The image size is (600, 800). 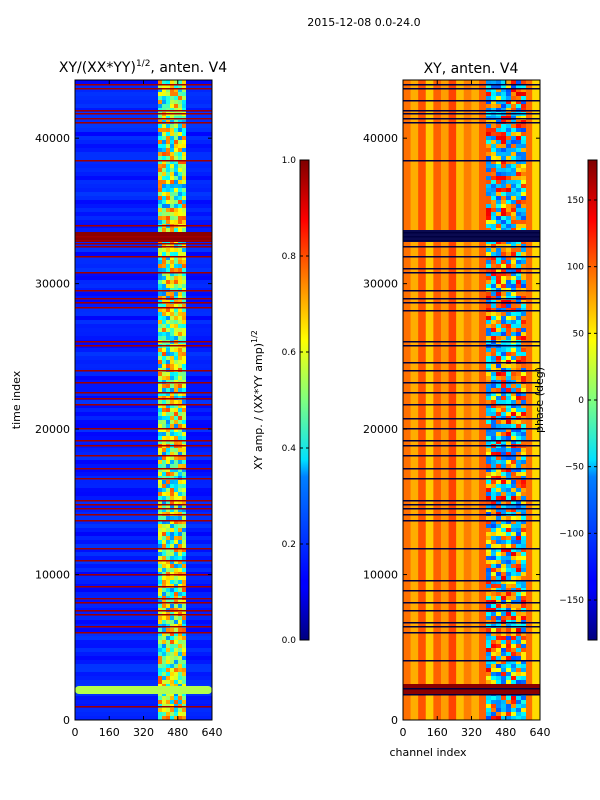 I want to click on amp-cbtick-label-5: 1.0, so click(x=289, y=161).